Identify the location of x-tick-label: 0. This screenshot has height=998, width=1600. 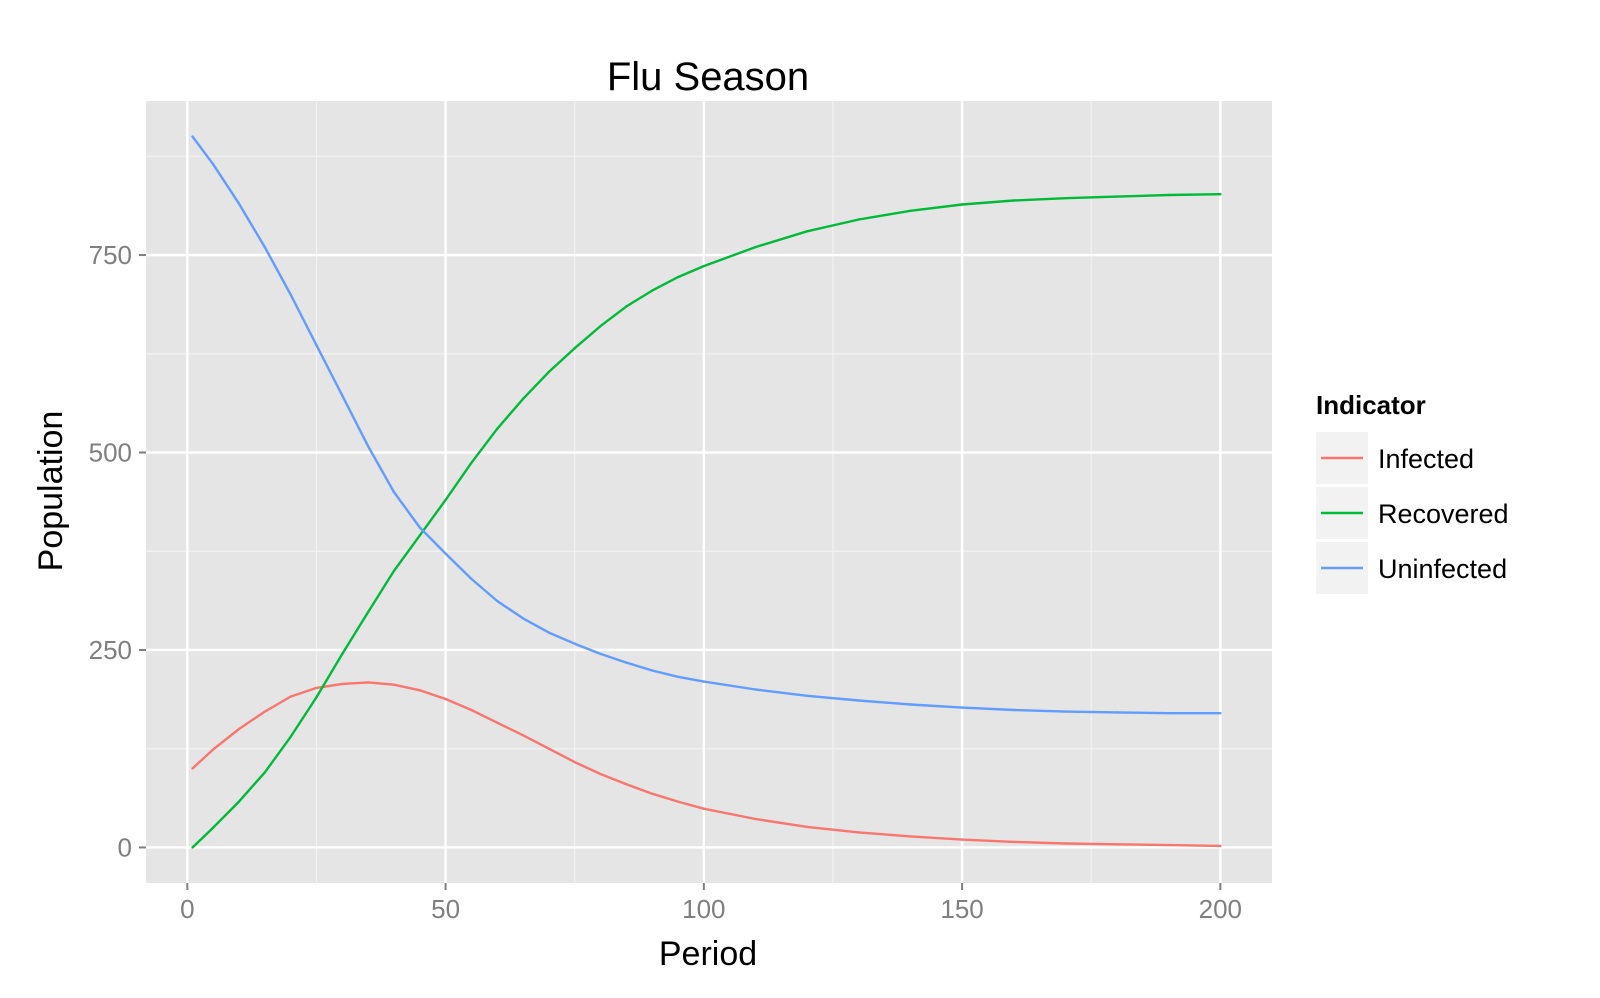
(187, 909).